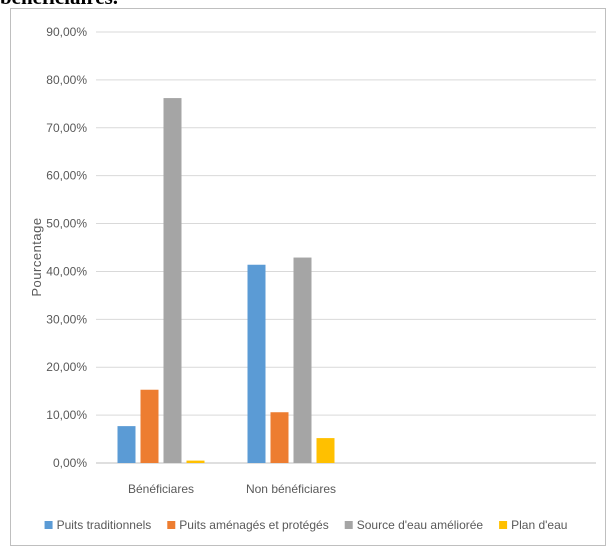 This screenshot has width=612, height=552. I want to click on y-tick-label: 80,00%, so click(66, 80).